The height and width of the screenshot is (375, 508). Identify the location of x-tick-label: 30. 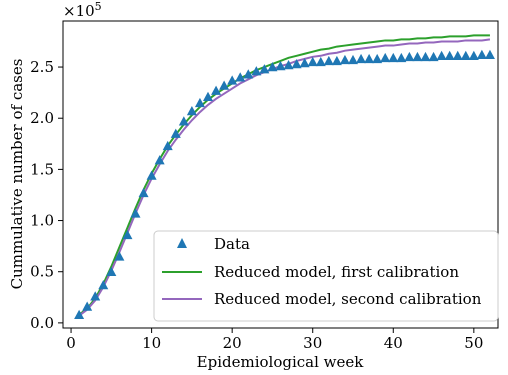
(312, 343).